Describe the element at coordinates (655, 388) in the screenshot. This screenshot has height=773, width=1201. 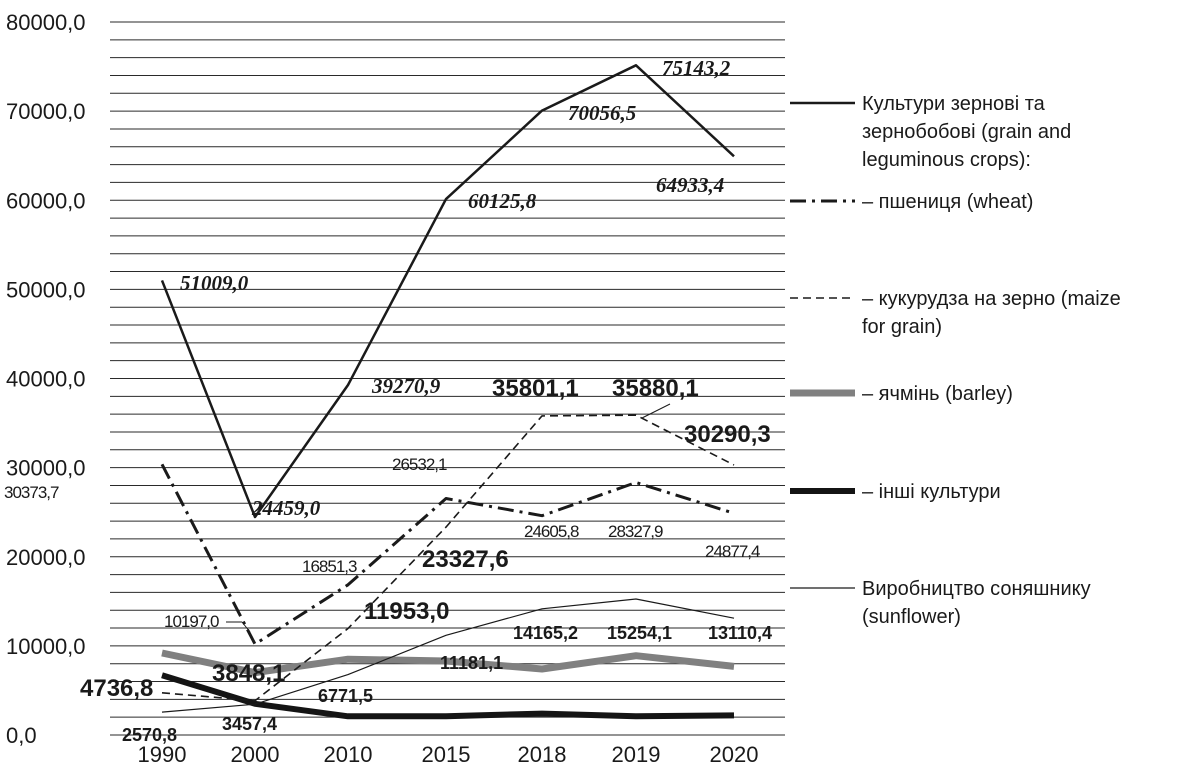
I see `data-label: 35880,1` at that location.